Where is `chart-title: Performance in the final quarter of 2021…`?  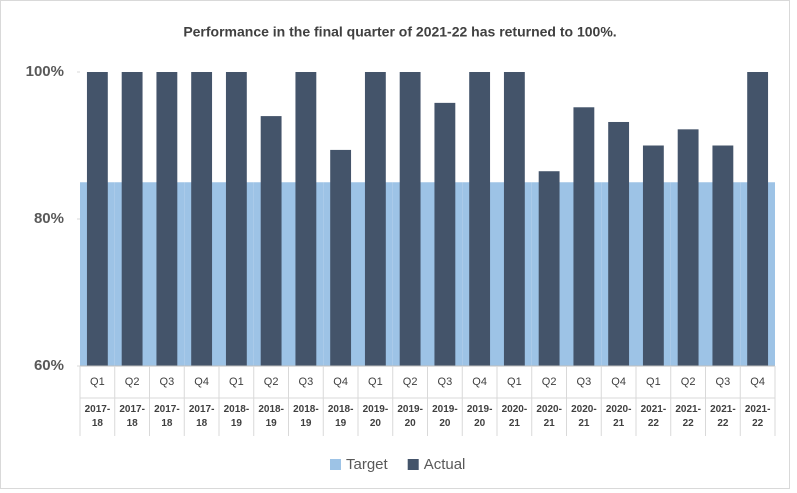 chart-title: Performance in the final quarter of 2021… is located at coordinates (399, 32).